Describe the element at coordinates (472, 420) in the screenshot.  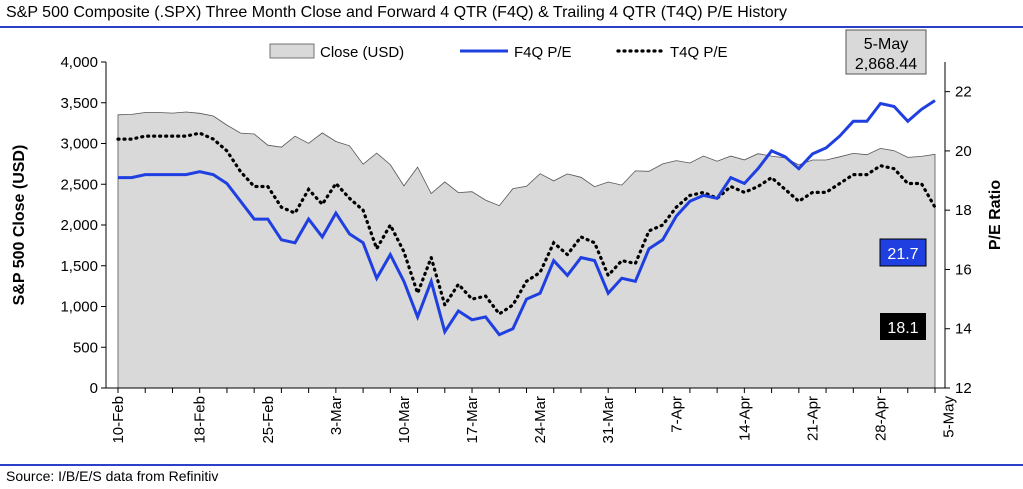
I see `x-tick-label: 17-Mar` at that location.